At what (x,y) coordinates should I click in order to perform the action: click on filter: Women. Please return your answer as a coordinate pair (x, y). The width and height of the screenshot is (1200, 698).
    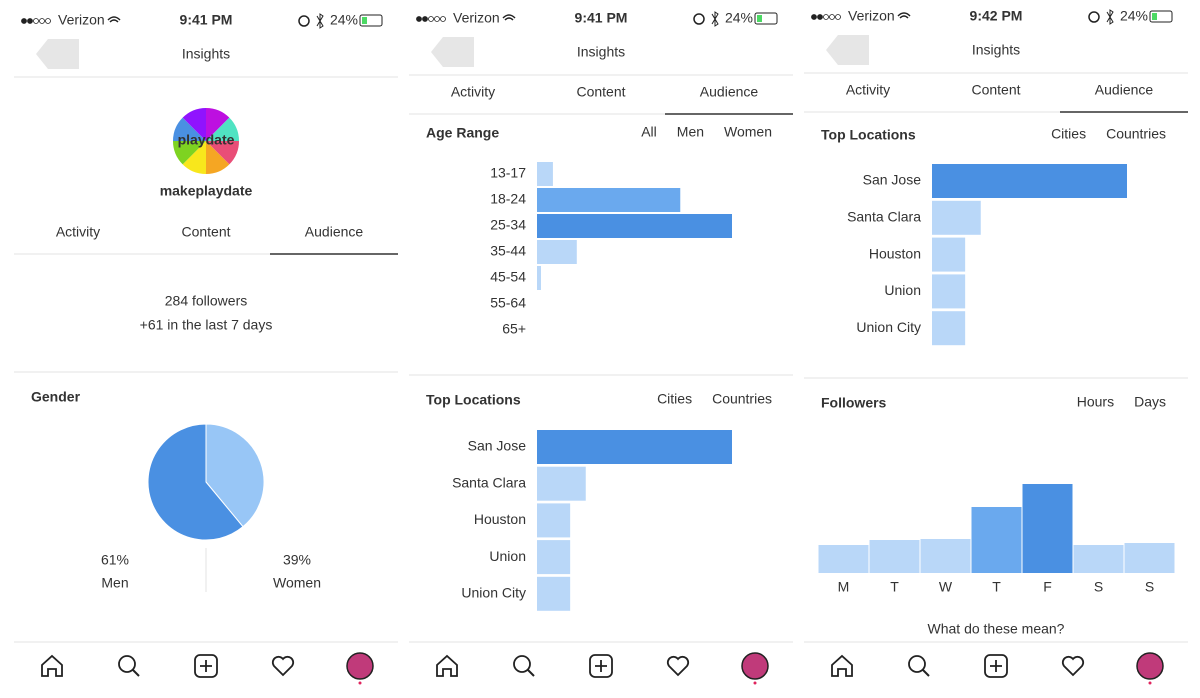
    Looking at the image, I should click on (748, 132).